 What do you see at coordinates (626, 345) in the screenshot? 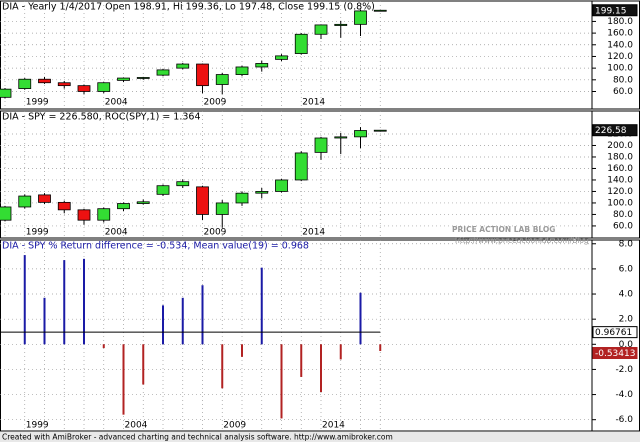
I see `y-tick-label: 0.0` at bounding box center [626, 345].